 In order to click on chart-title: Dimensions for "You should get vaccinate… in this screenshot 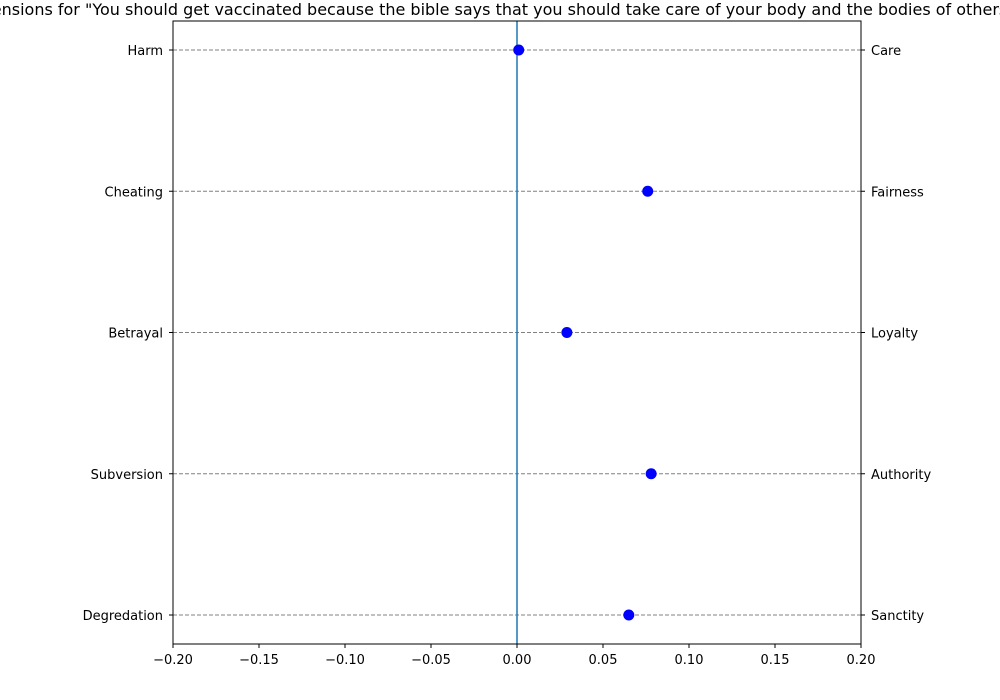, I will do `click(500, 9)`.